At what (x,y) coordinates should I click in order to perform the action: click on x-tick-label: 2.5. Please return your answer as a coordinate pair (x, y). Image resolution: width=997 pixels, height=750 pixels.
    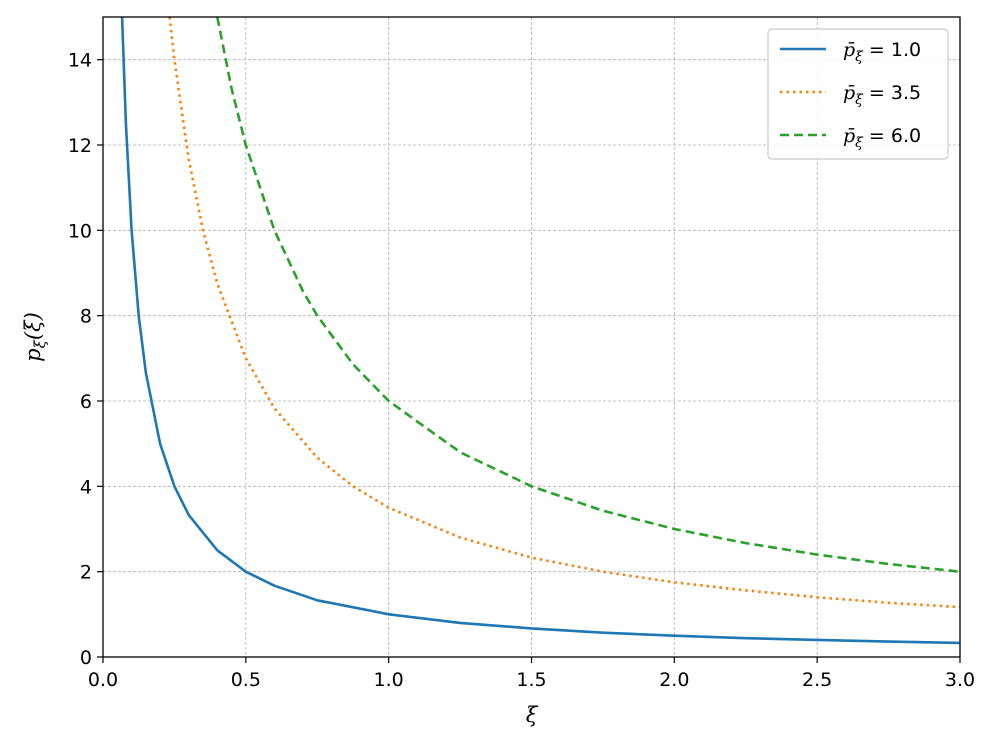
    Looking at the image, I should click on (817, 680).